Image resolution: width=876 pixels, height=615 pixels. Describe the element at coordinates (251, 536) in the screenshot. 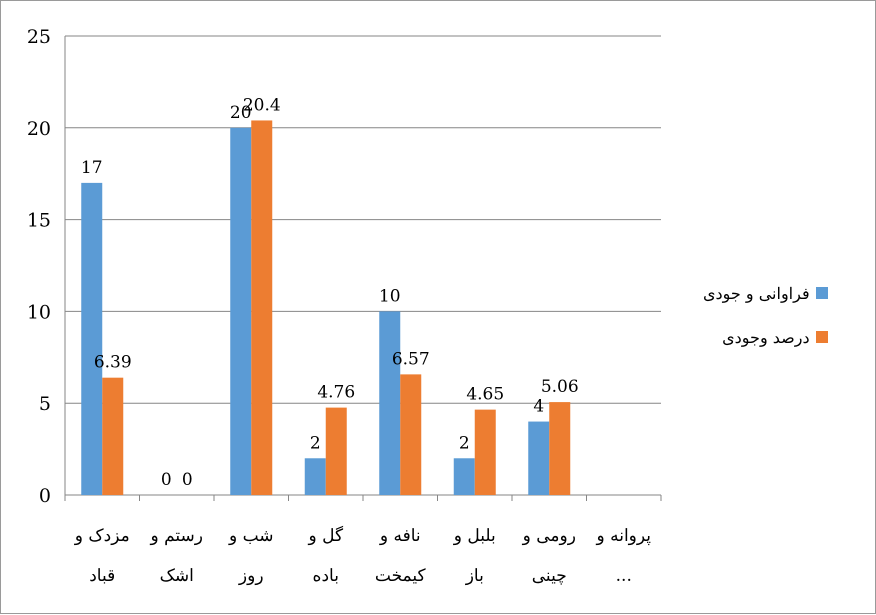

I see `category-label: شب و` at that location.